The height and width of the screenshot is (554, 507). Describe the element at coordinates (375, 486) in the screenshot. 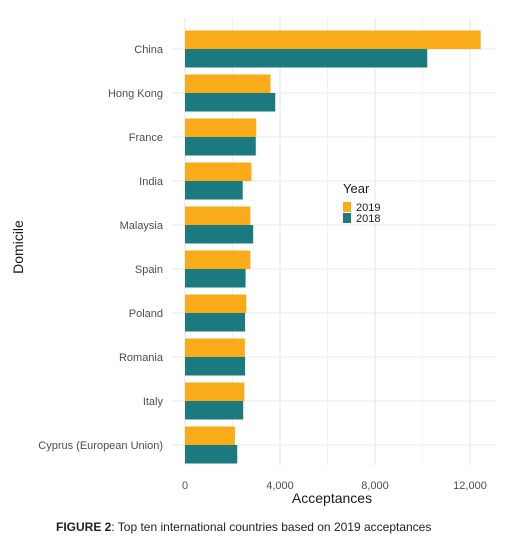

I see `x-tick-label-2: 8,000` at that location.